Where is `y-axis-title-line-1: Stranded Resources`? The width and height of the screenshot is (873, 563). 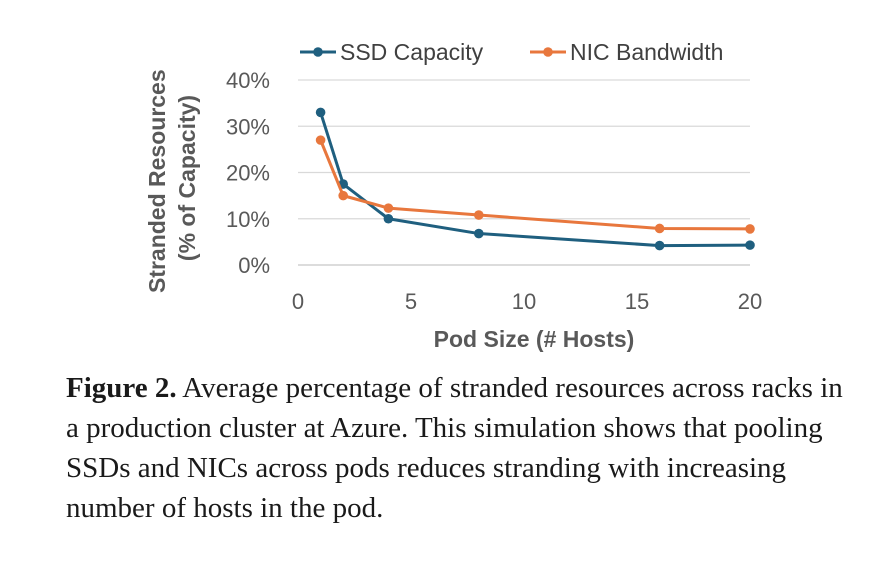 y-axis-title-line-1: Stranded Resources is located at coordinates (157, 181).